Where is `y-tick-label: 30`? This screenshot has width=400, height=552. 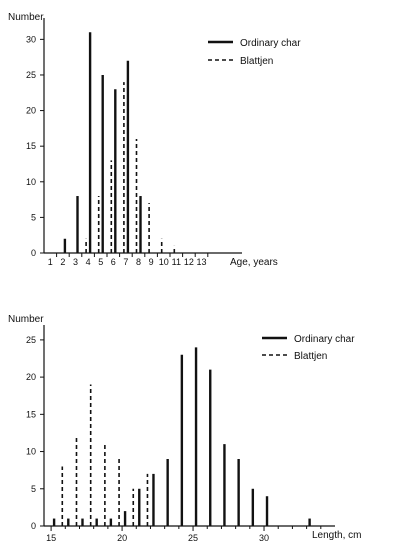
y-tick-label: 30 is located at coordinates (31, 39).